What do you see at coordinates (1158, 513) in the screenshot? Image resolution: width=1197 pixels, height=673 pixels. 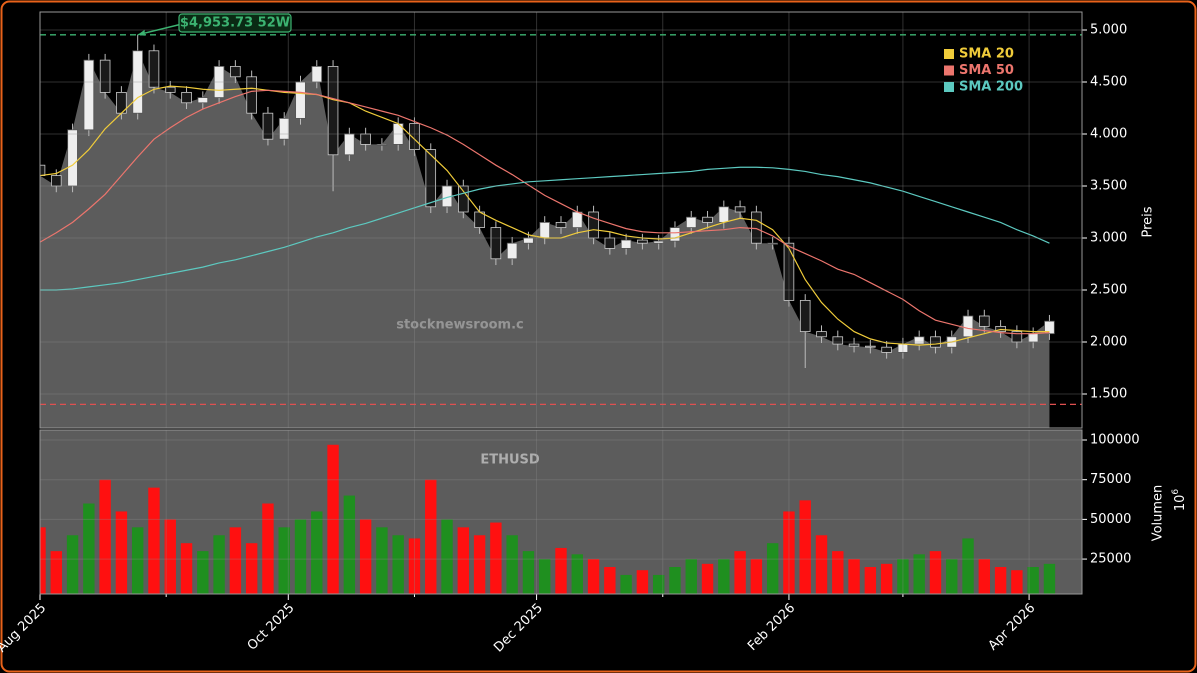 I see `y-axis-label: Volumen` at bounding box center [1158, 513].